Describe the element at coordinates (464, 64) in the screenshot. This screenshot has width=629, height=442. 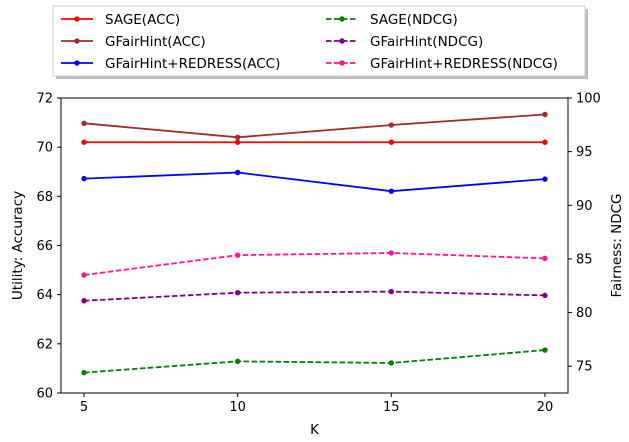
I see `legend-label-5: GFairHint+REDRESS(NDCG)` at that location.